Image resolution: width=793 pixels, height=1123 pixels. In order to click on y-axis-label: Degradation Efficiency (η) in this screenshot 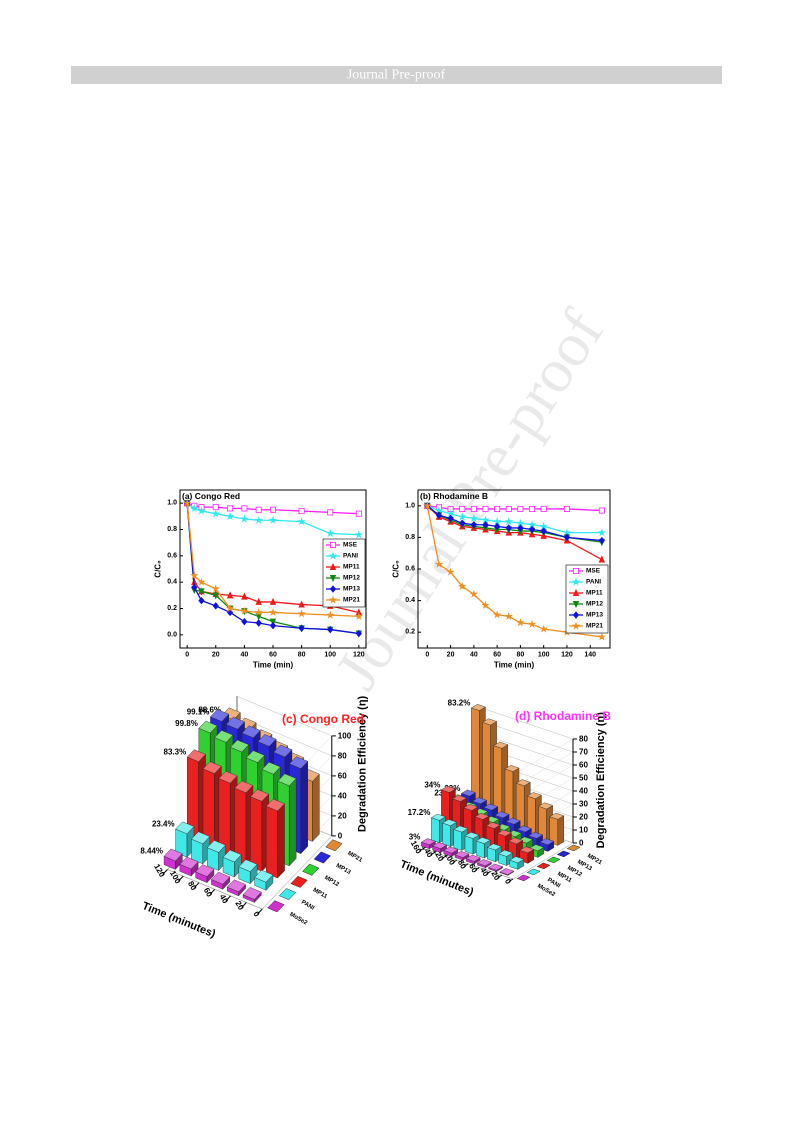, I will do `click(601, 780)`.